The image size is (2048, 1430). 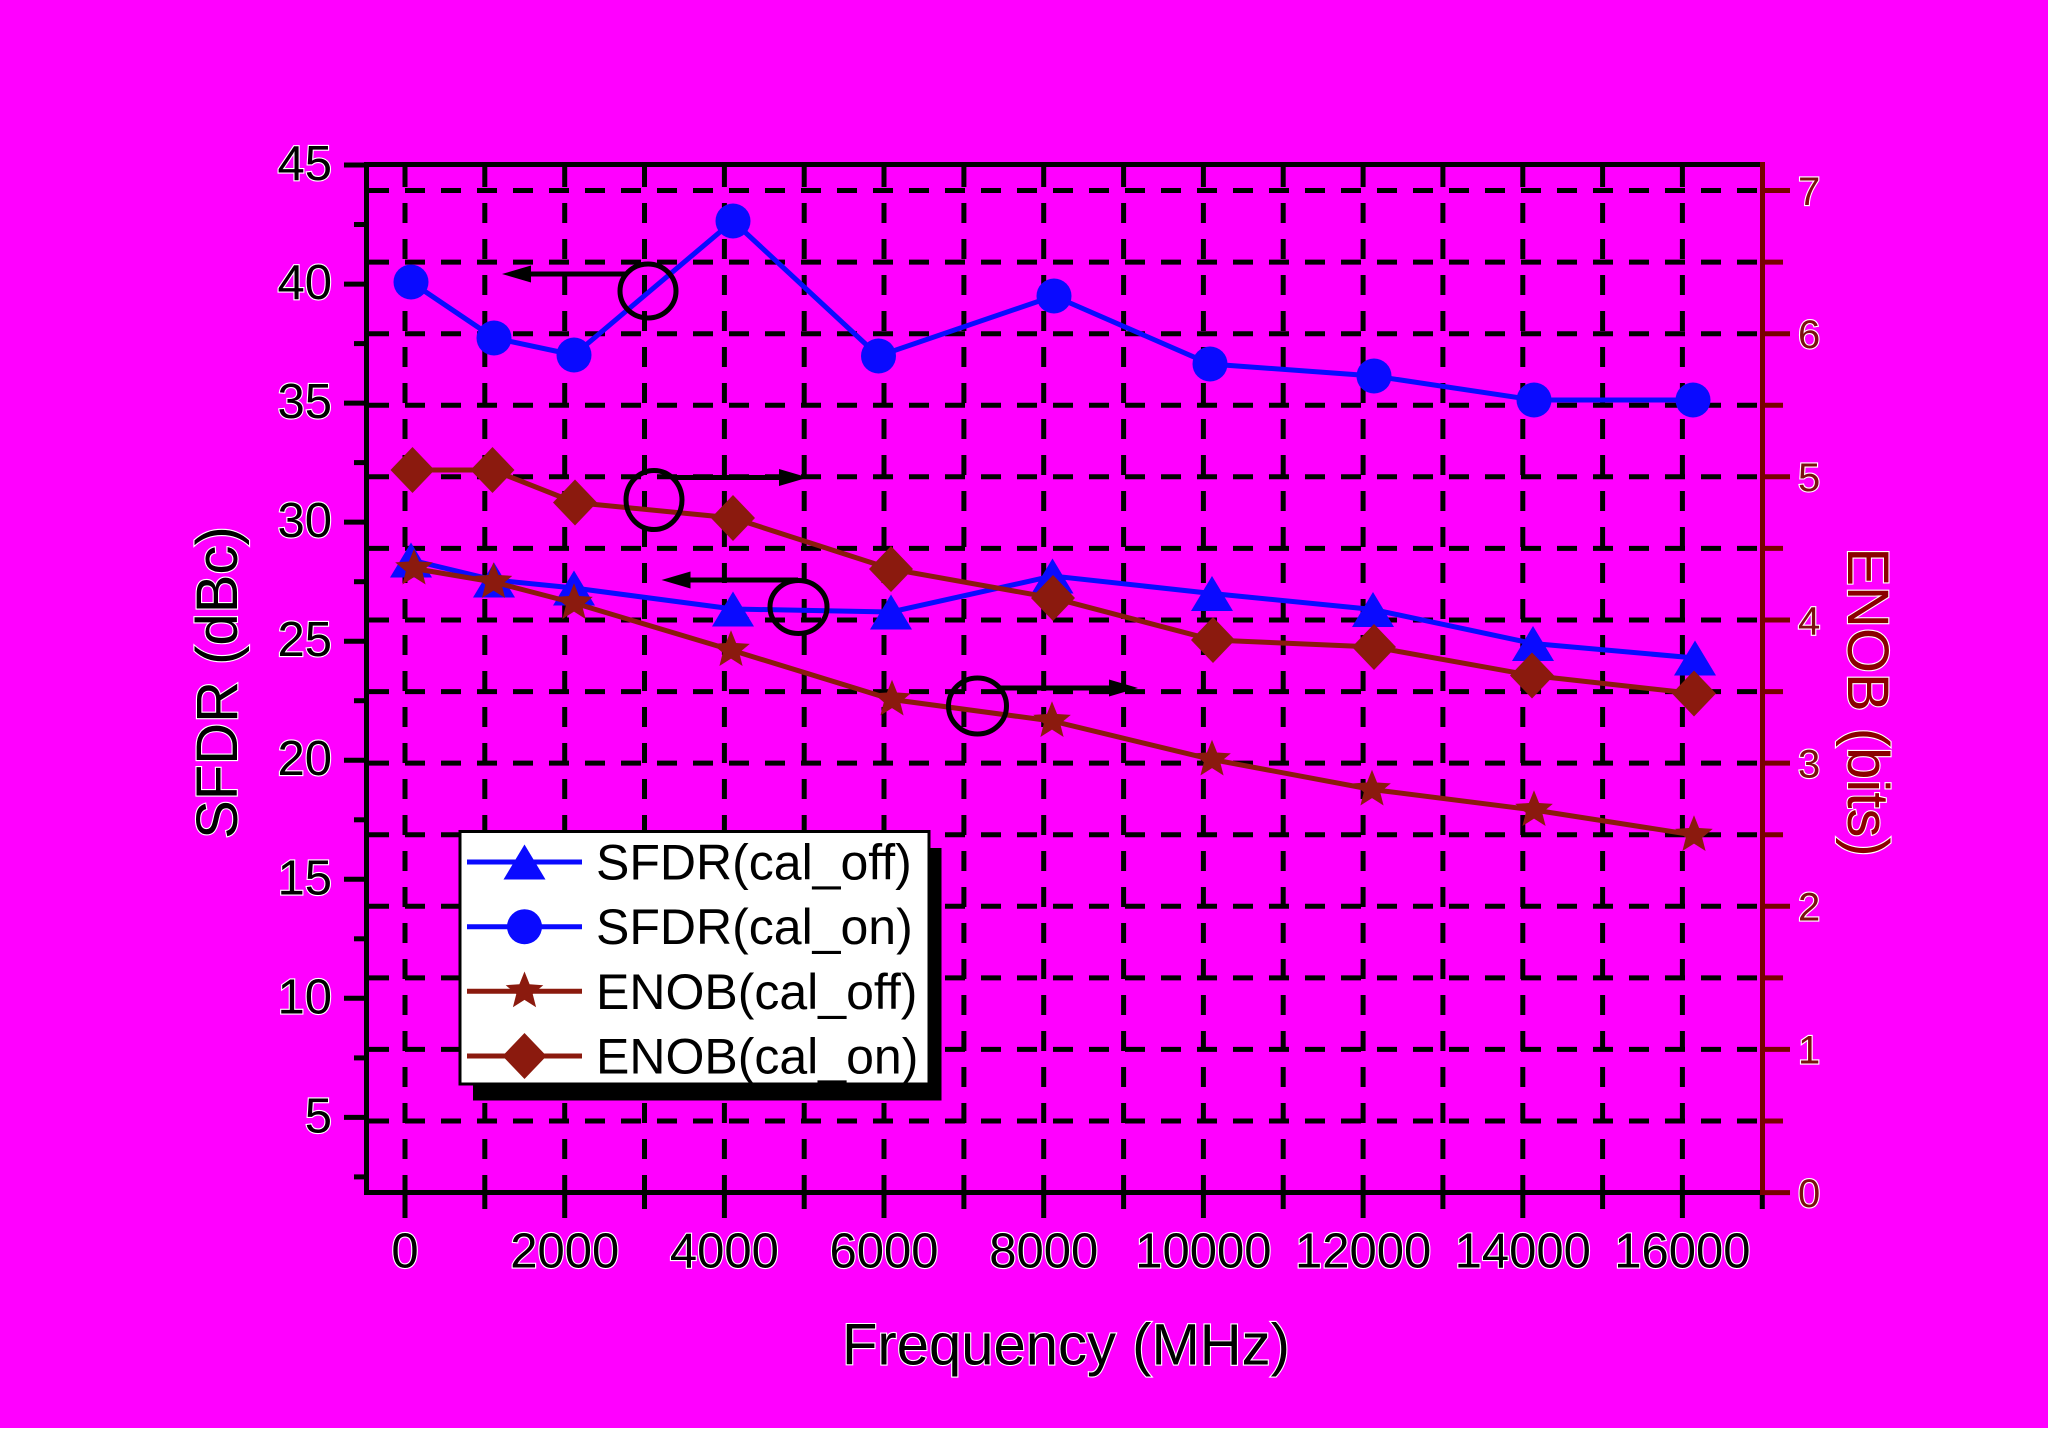 What do you see at coordinates (1809, 192) in the screenshot?
I see `svg-text: 7` at bounding box center [1809, 192].